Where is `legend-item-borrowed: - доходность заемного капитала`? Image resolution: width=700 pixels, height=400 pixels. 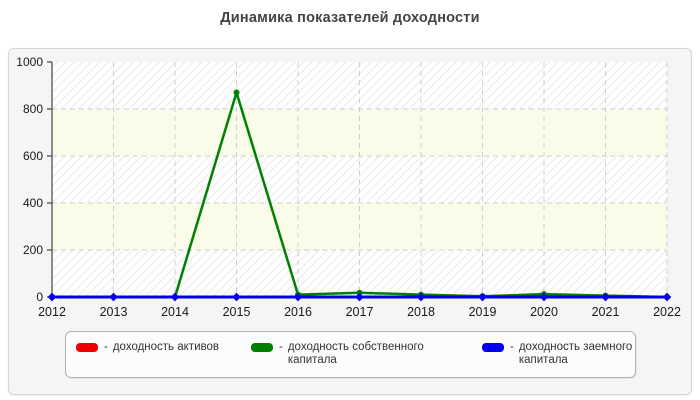
legend-item-borrowed: - доходность заемного капитала is located at coordinates (558, 354).